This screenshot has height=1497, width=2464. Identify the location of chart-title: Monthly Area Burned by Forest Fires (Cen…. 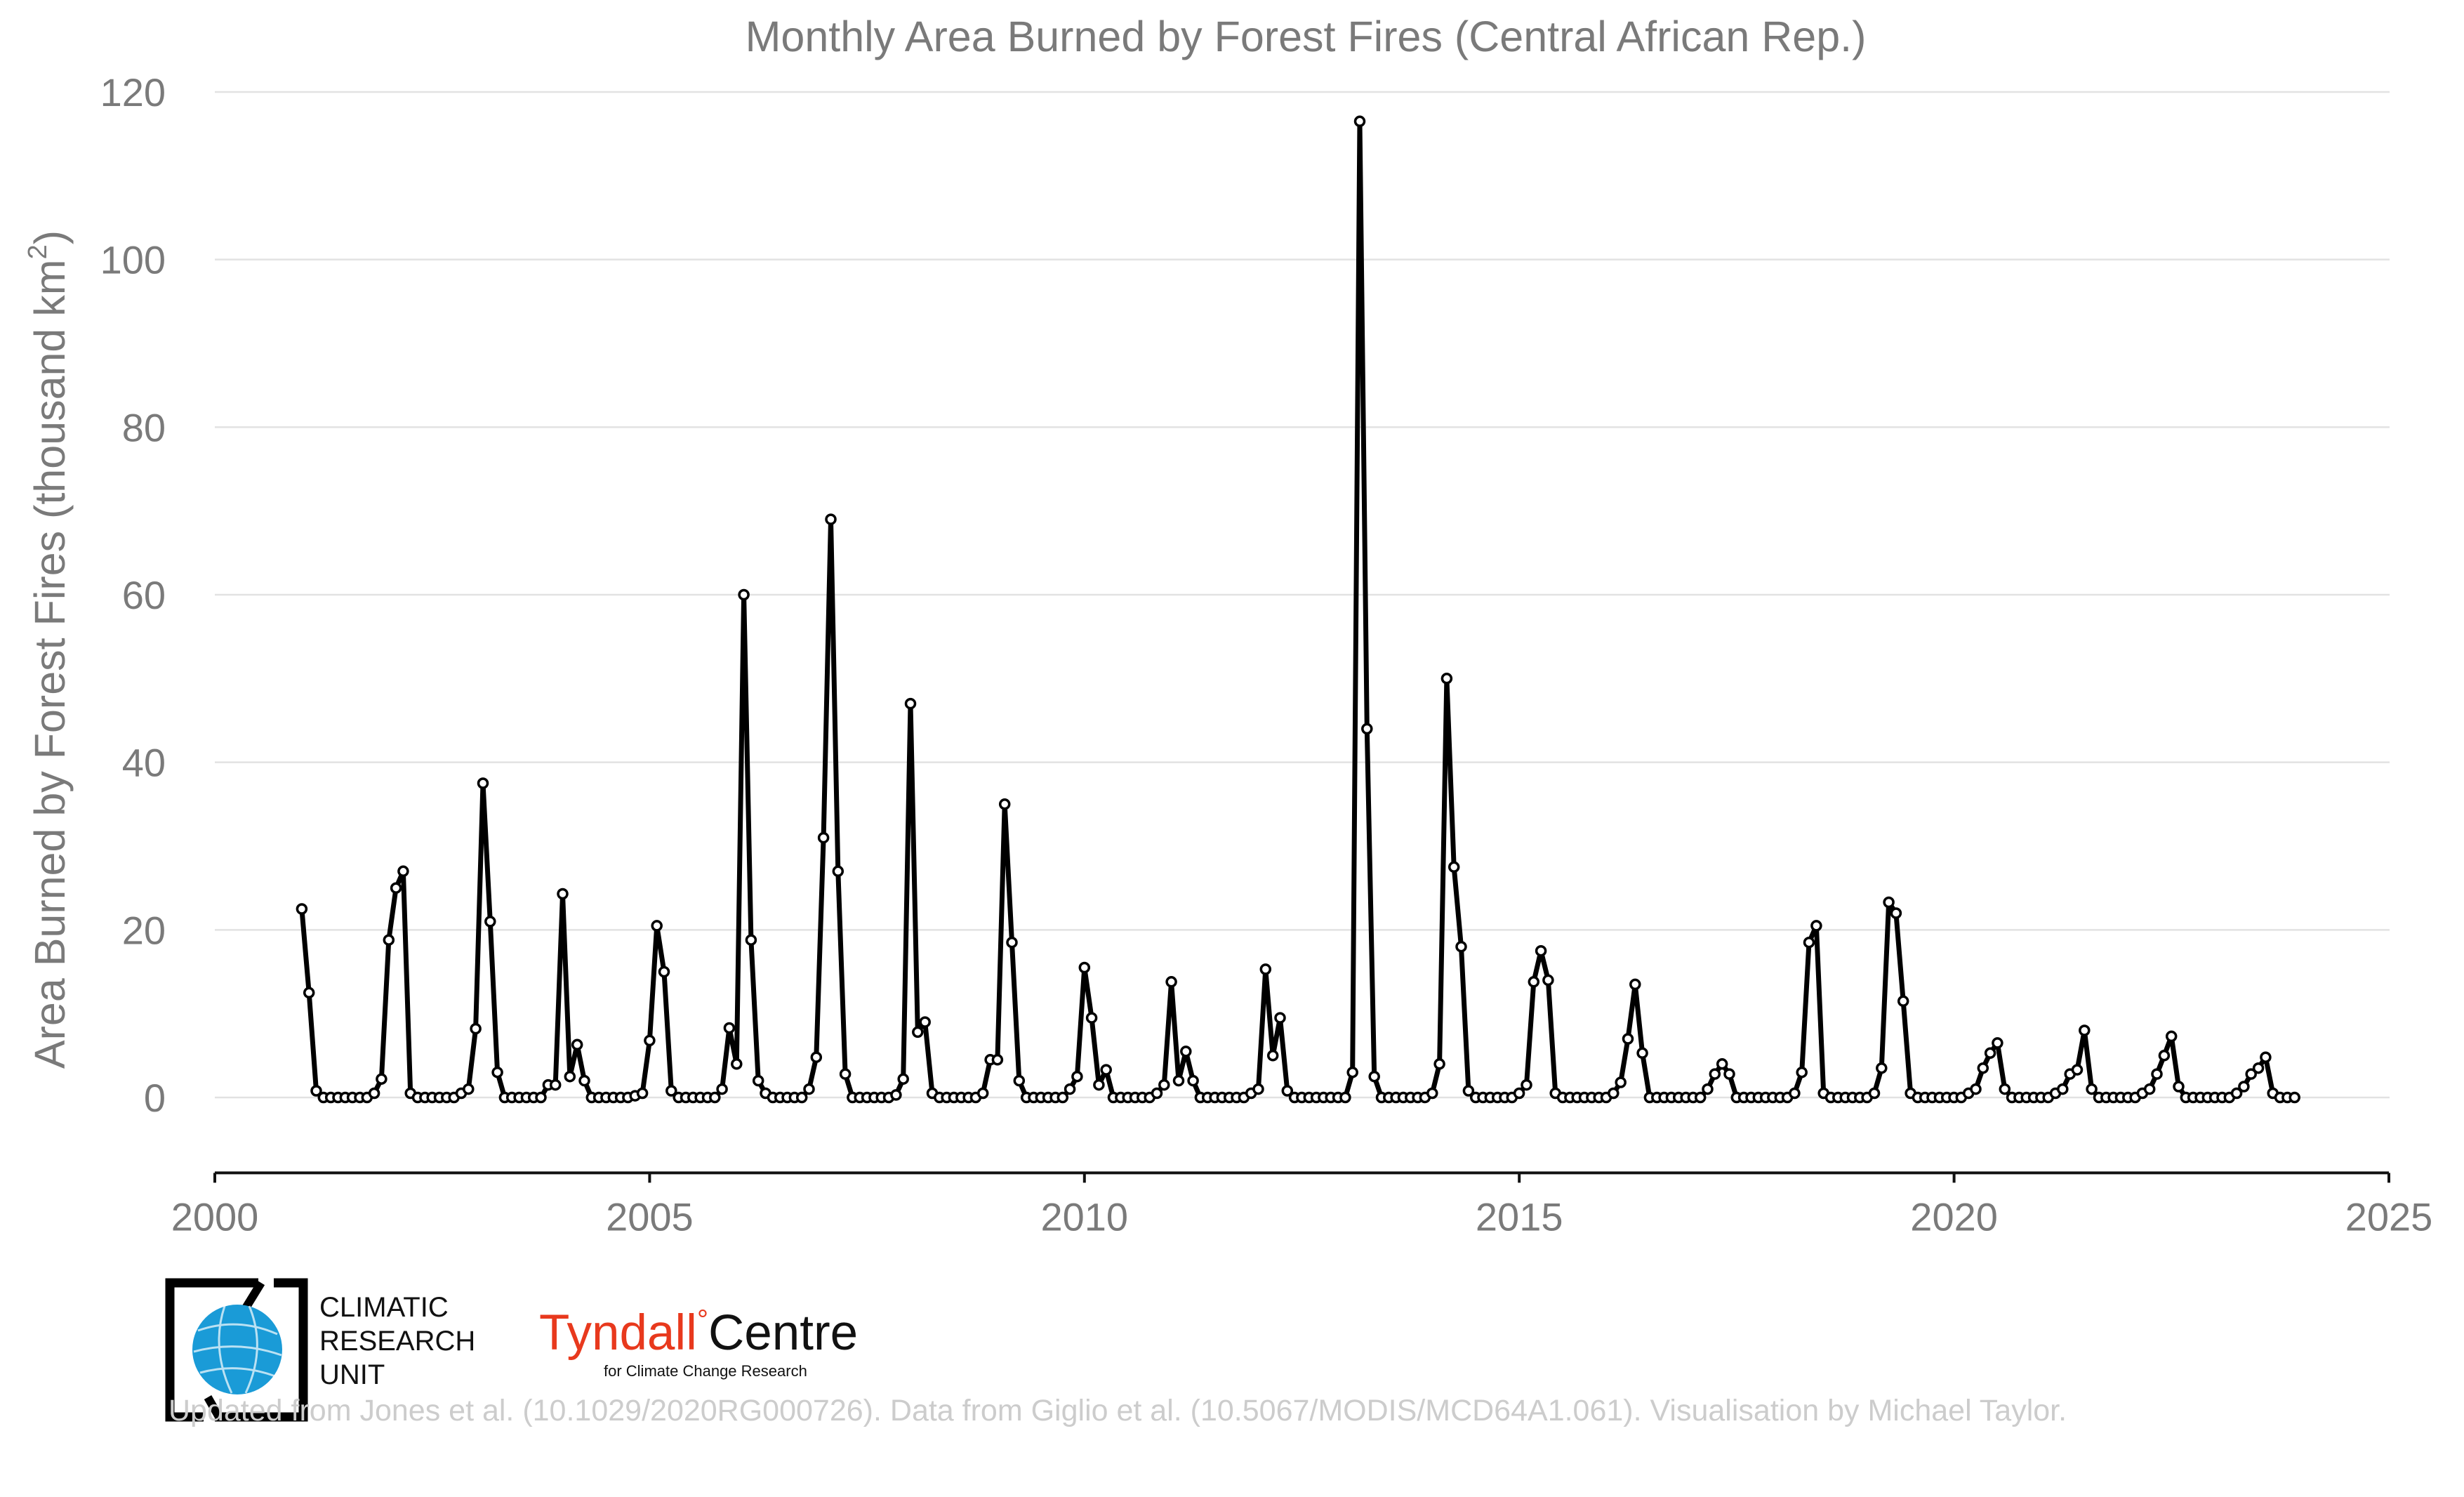
(1307, 36).